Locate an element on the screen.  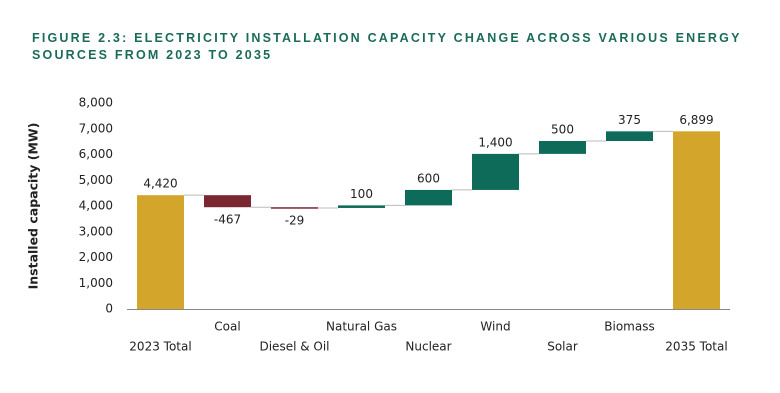
x-tick-label: 2035 Total is located at coordinates (696, 347).